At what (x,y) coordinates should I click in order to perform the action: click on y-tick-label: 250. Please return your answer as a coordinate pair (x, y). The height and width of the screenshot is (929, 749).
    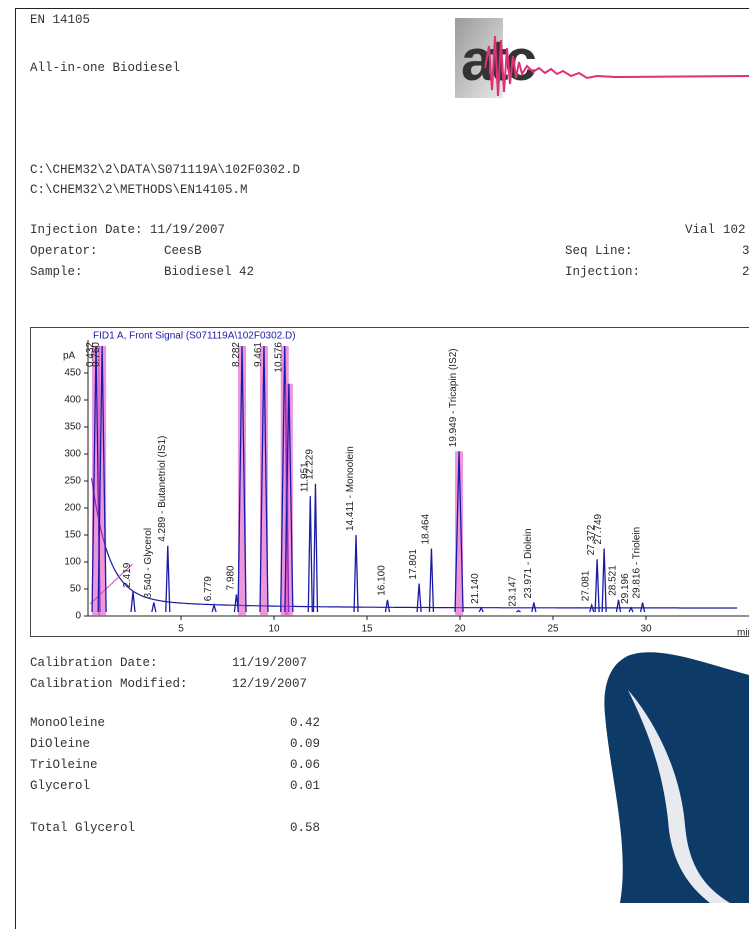
    Looking at the image, I should click on (72, 481).